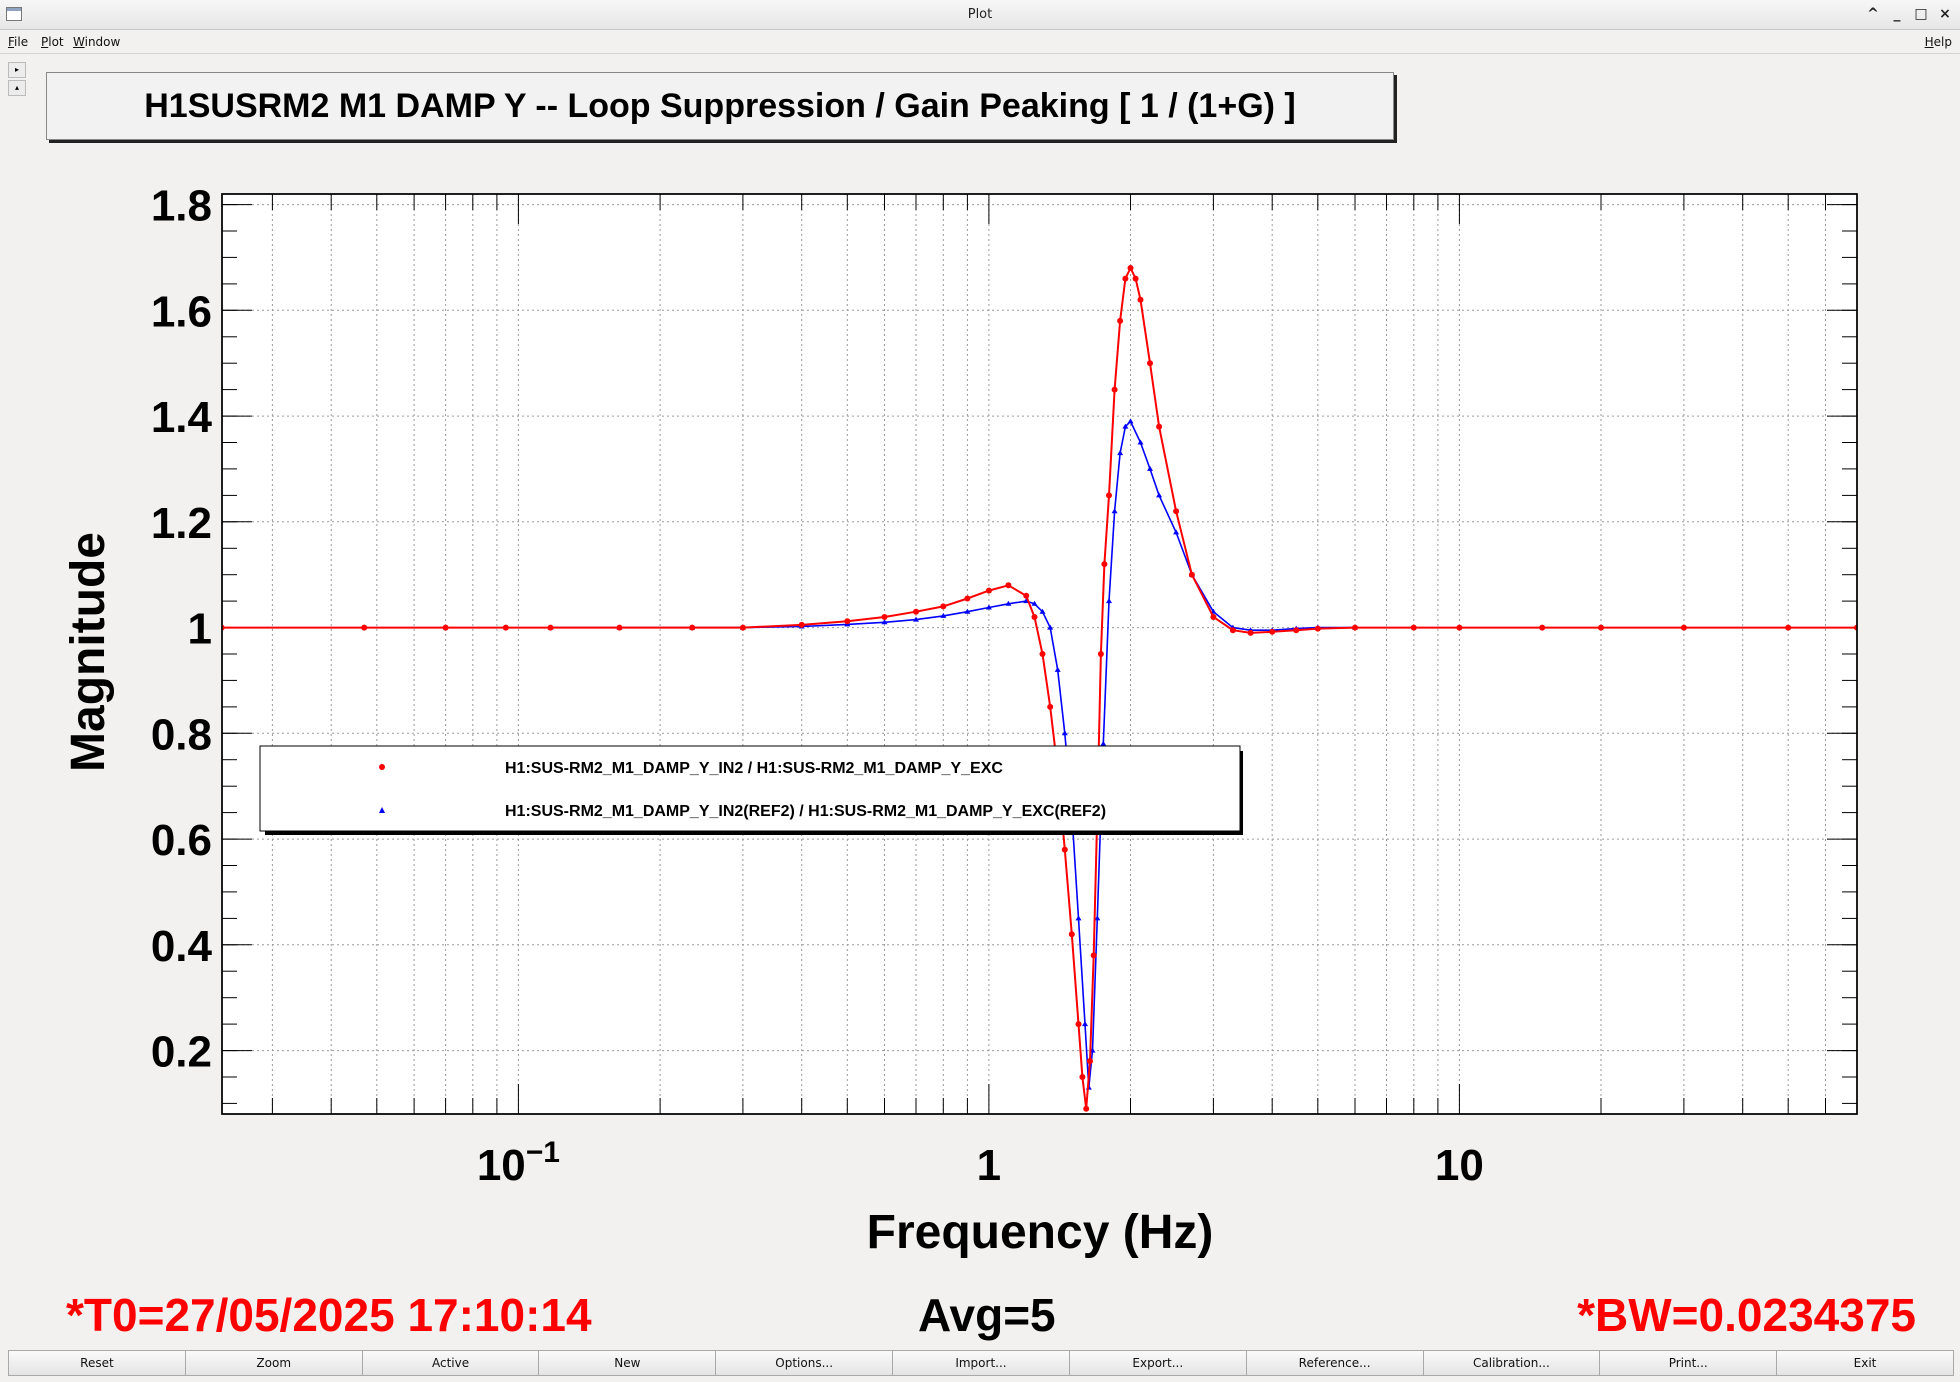  Describe the element at coordinates (989, 1165) in the screenshot. I see `x-tick-label: 1` at that location.